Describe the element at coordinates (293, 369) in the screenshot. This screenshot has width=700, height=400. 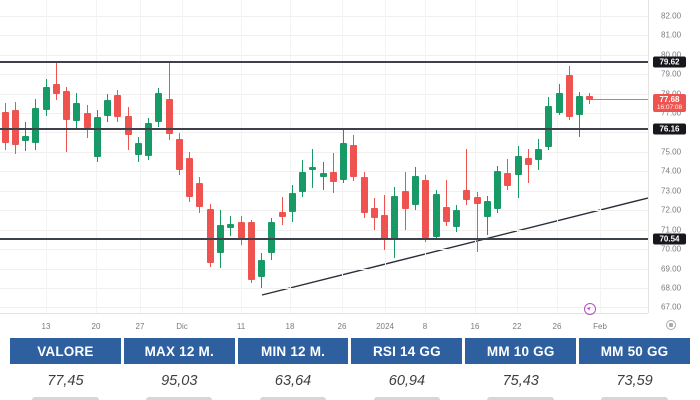
I see `stat-column-min12m: MIN 12 M. 63,64` at that location.